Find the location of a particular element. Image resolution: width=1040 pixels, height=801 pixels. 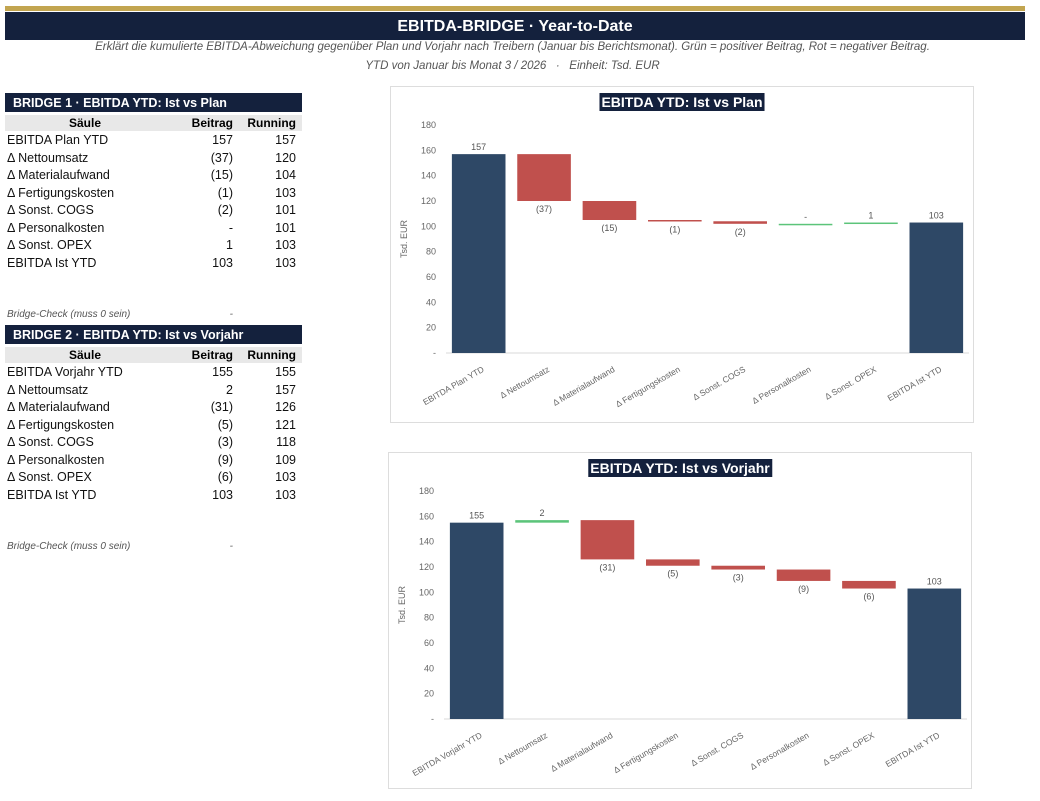

value-label: 157 is located at coordinates (478, 147).